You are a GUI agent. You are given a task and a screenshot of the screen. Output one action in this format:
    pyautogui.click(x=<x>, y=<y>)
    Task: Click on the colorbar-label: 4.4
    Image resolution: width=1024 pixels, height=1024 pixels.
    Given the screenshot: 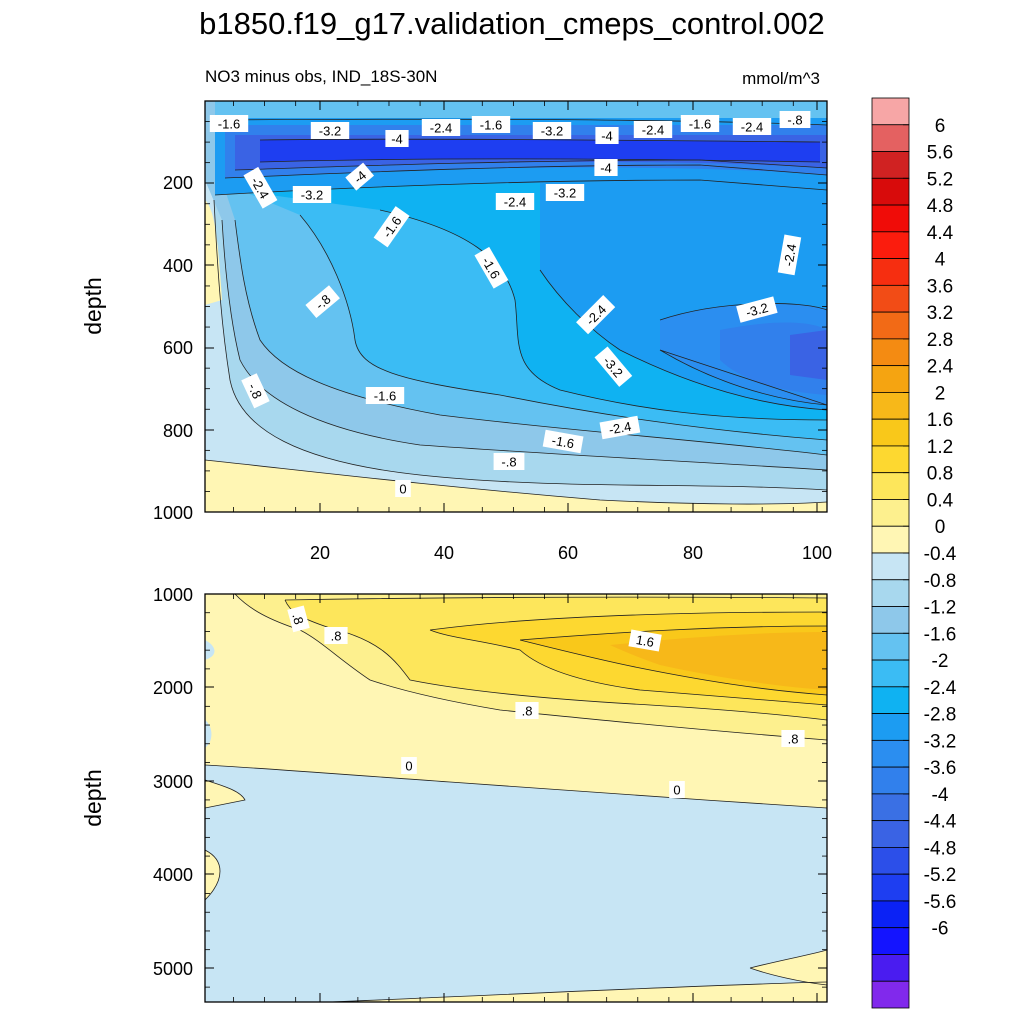 What is the action you would take?
    pyautogui.click(x=940, y=233)
    